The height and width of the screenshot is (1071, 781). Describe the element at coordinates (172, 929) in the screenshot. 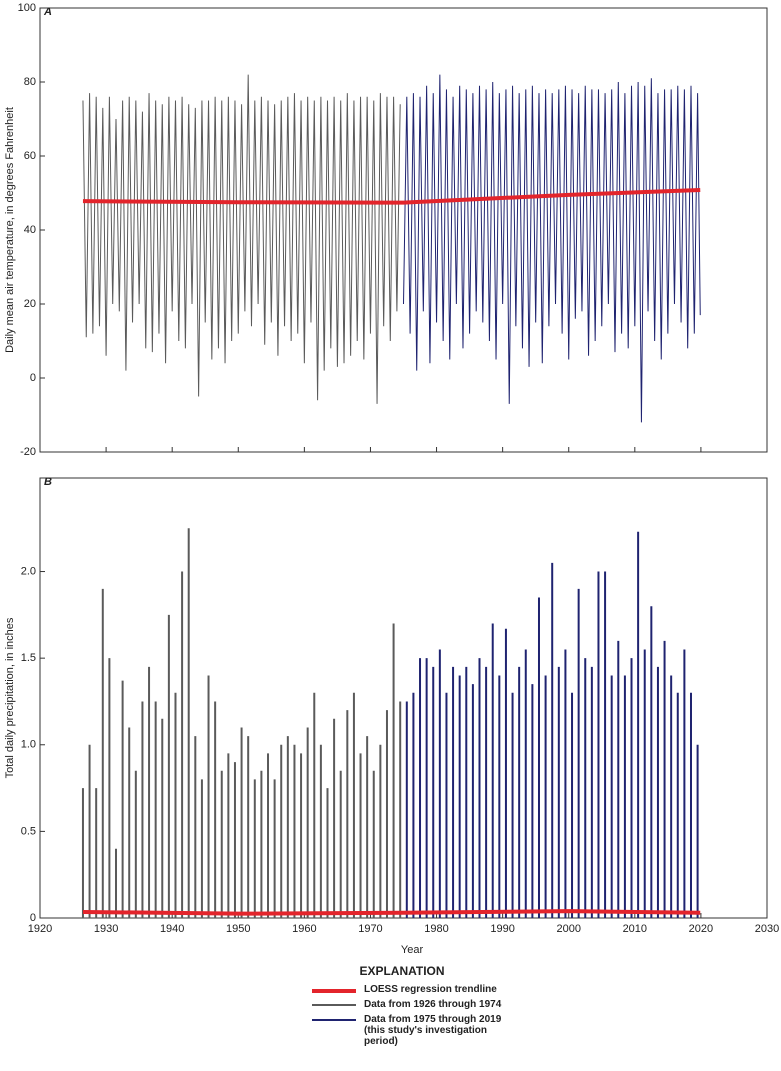

I see `x-tick-label: 1940` at that location.